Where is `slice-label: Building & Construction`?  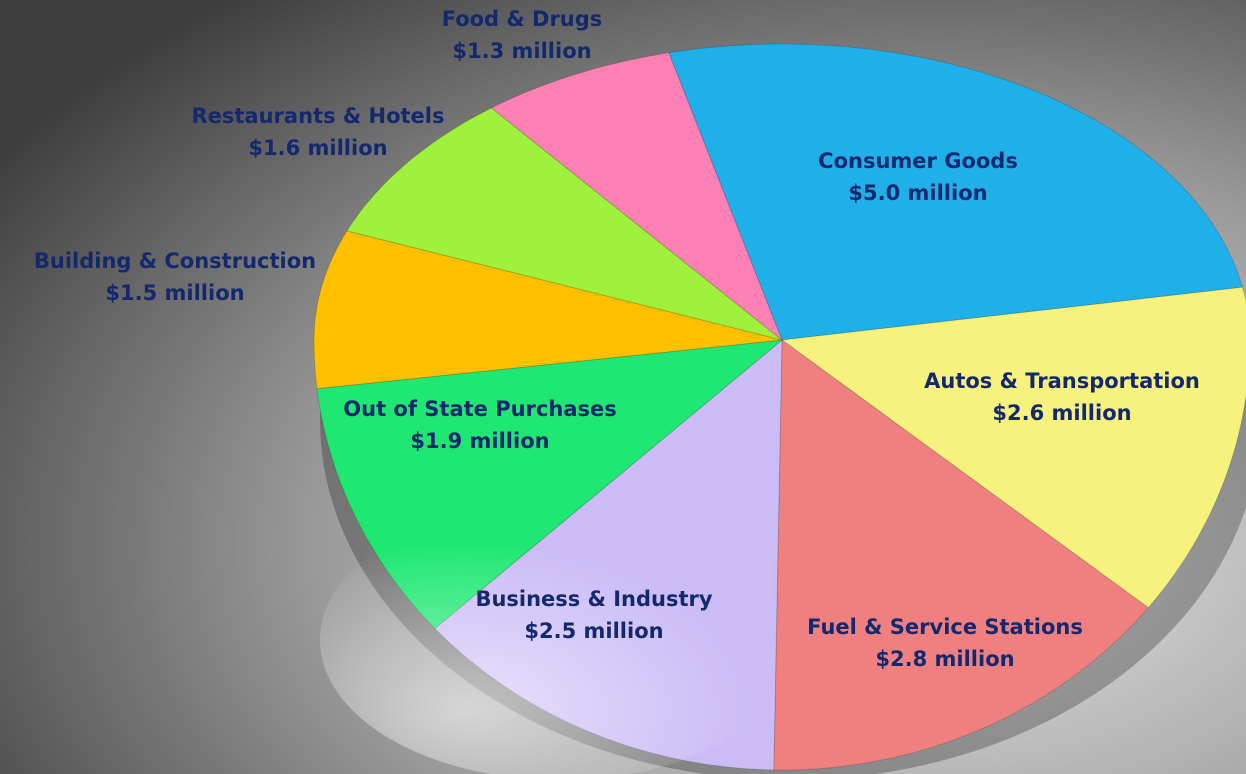
slice-label: Building & Construction is located at coordinates (175, 261).